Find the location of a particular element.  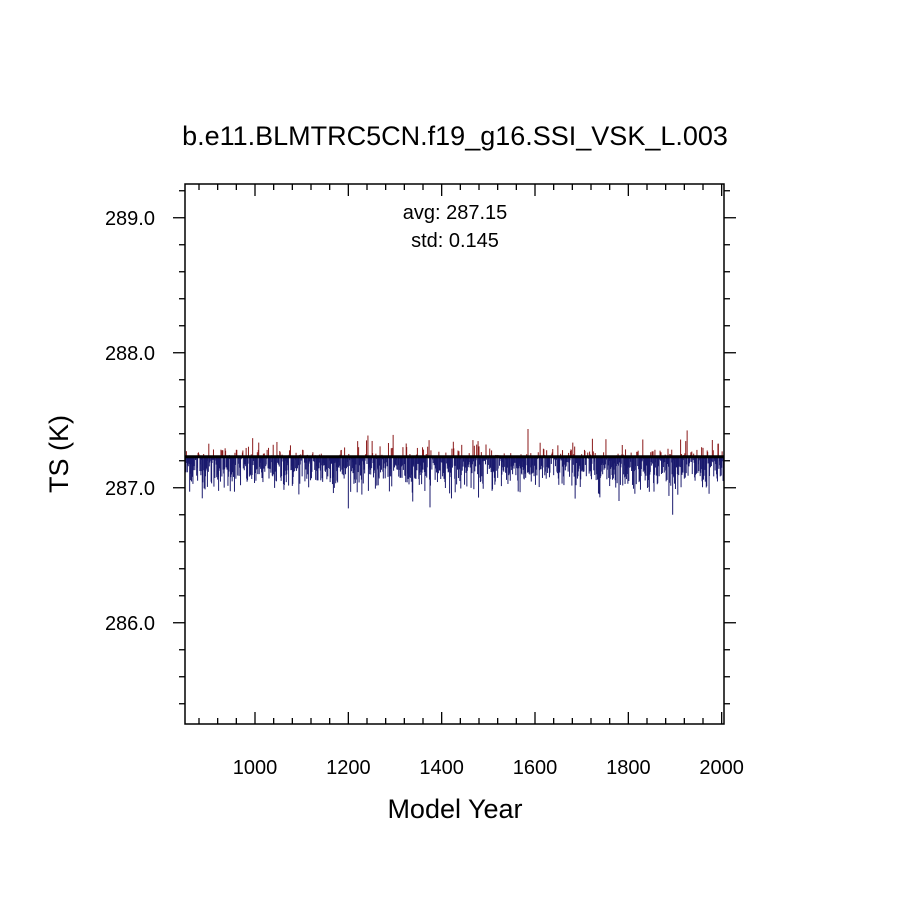

x-tick-label: 1800 is located at coordinates (628, 768).